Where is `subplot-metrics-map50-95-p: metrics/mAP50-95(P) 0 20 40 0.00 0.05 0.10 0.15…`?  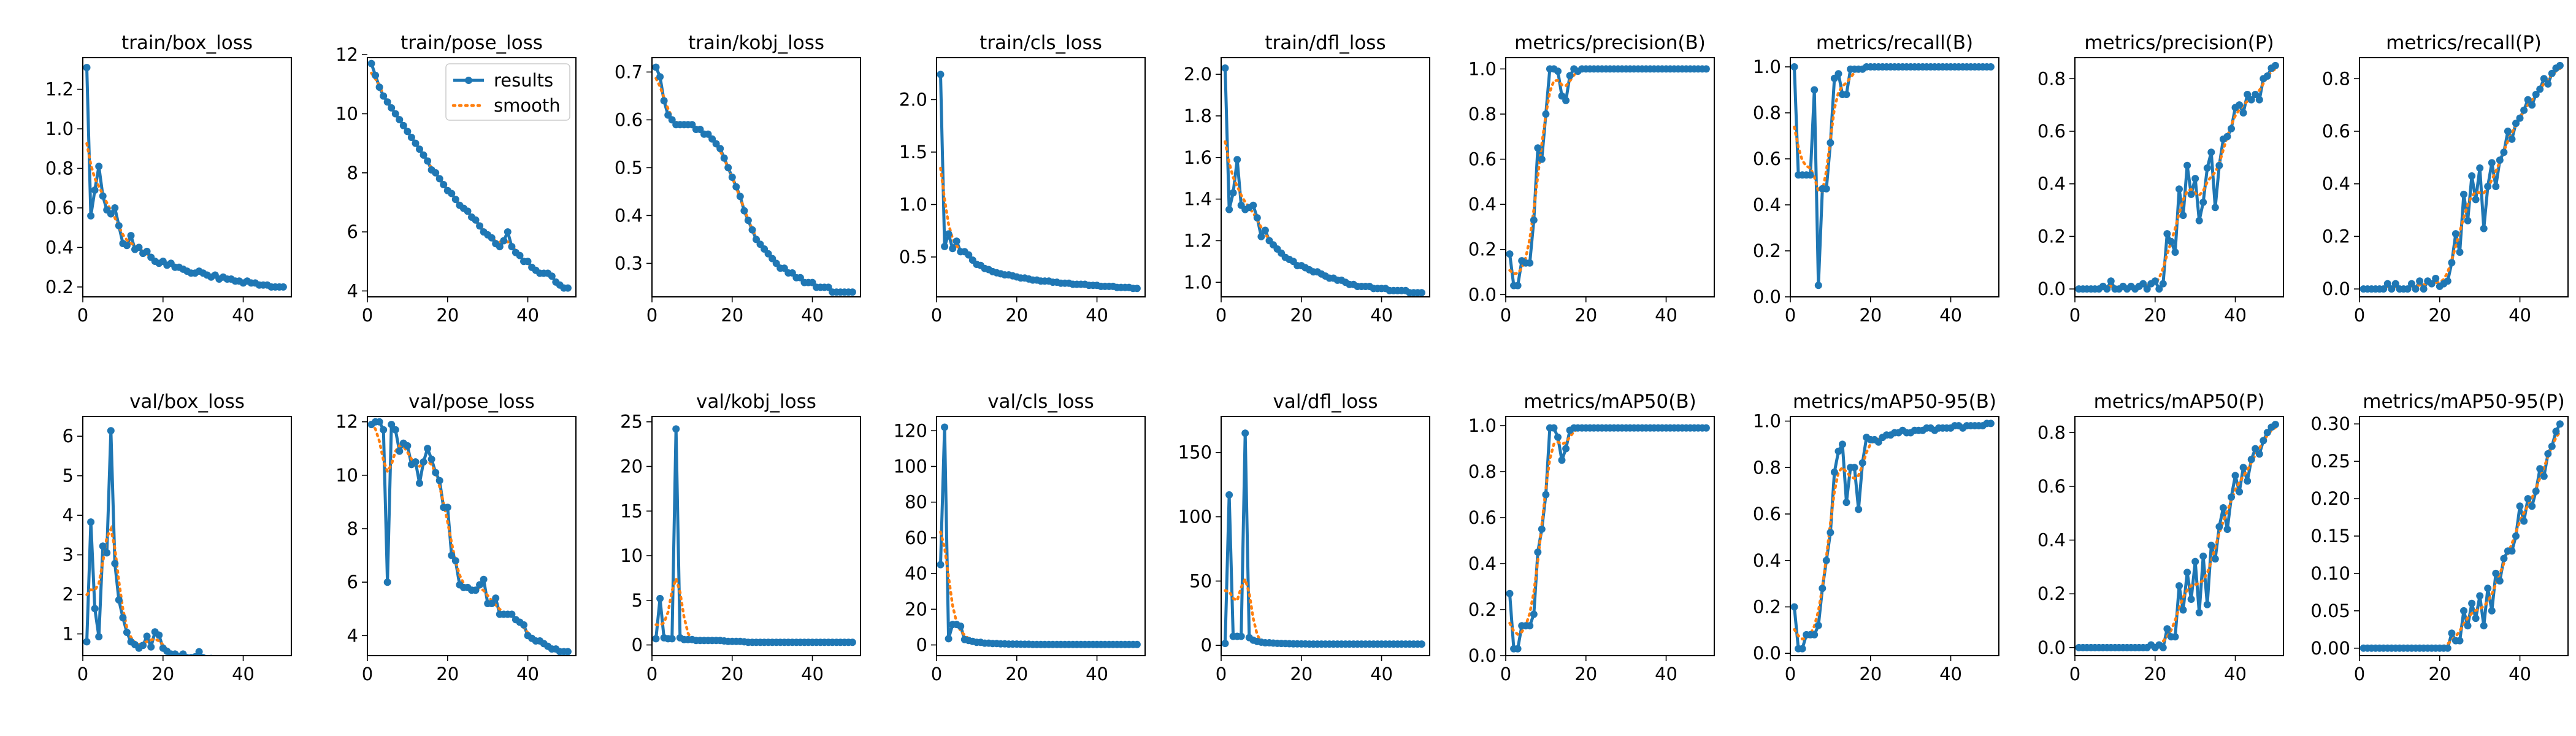
subplot-metrics-map50-95-p: metrics/mAP50-95(P) 0 20 40 0.00 0.05 0.10 0.15… is located at coordinates (2439, 537).